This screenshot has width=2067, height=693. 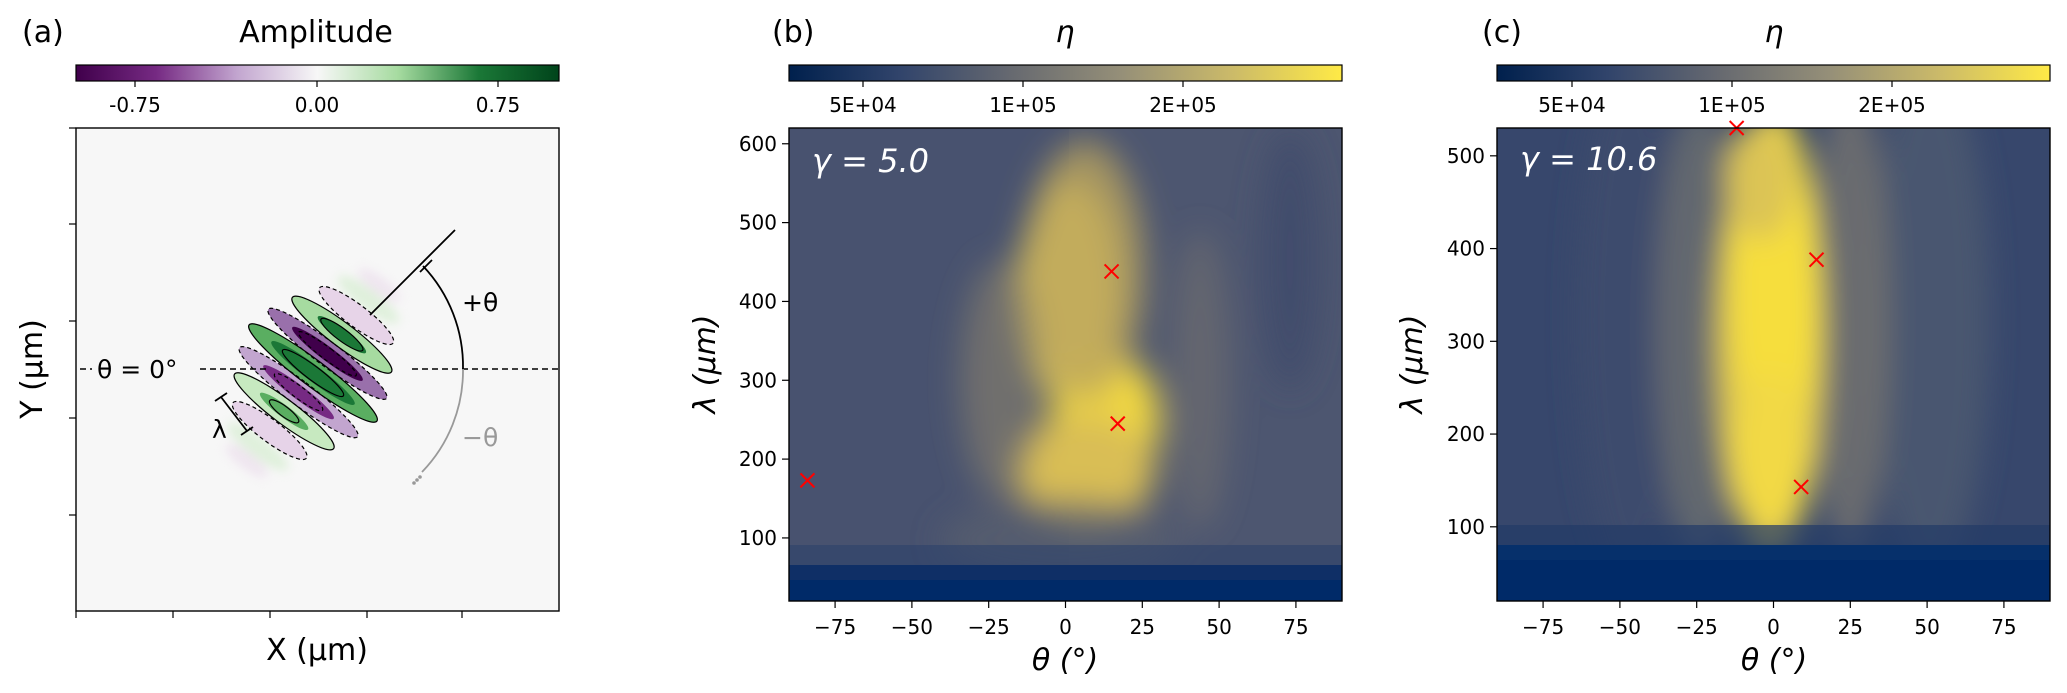 What do you see at coordinates (316, 84) in the screenshot?
I see `panel-a-colorbar-ticks` at bounding box center [316, 84].